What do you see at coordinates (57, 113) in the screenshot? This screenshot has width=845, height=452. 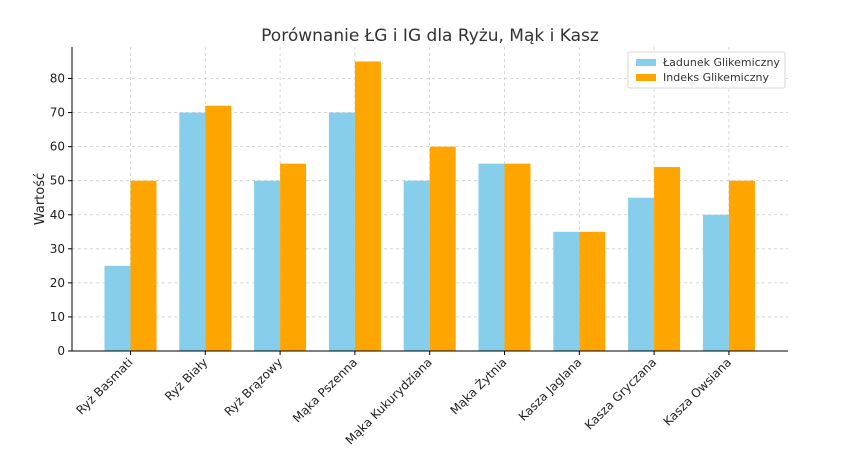 I see `y-tick-label: 70` at bounding box center [57, 113].